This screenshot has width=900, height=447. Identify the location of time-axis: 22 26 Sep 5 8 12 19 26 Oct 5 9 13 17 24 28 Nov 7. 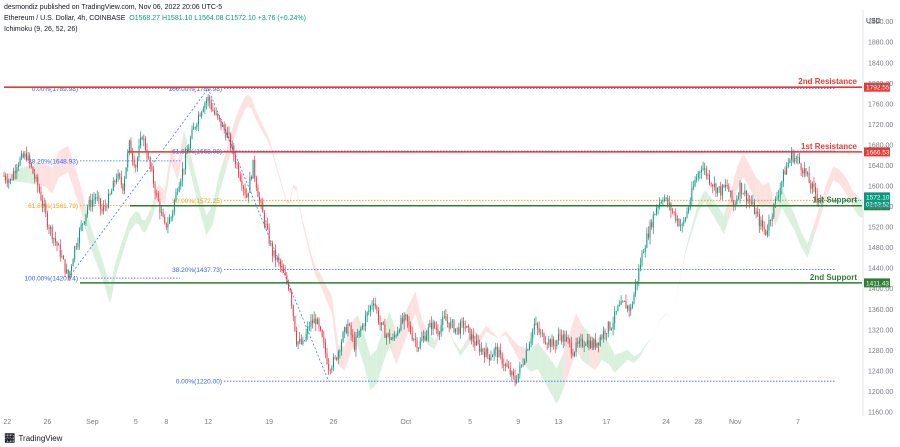
(401, 422).